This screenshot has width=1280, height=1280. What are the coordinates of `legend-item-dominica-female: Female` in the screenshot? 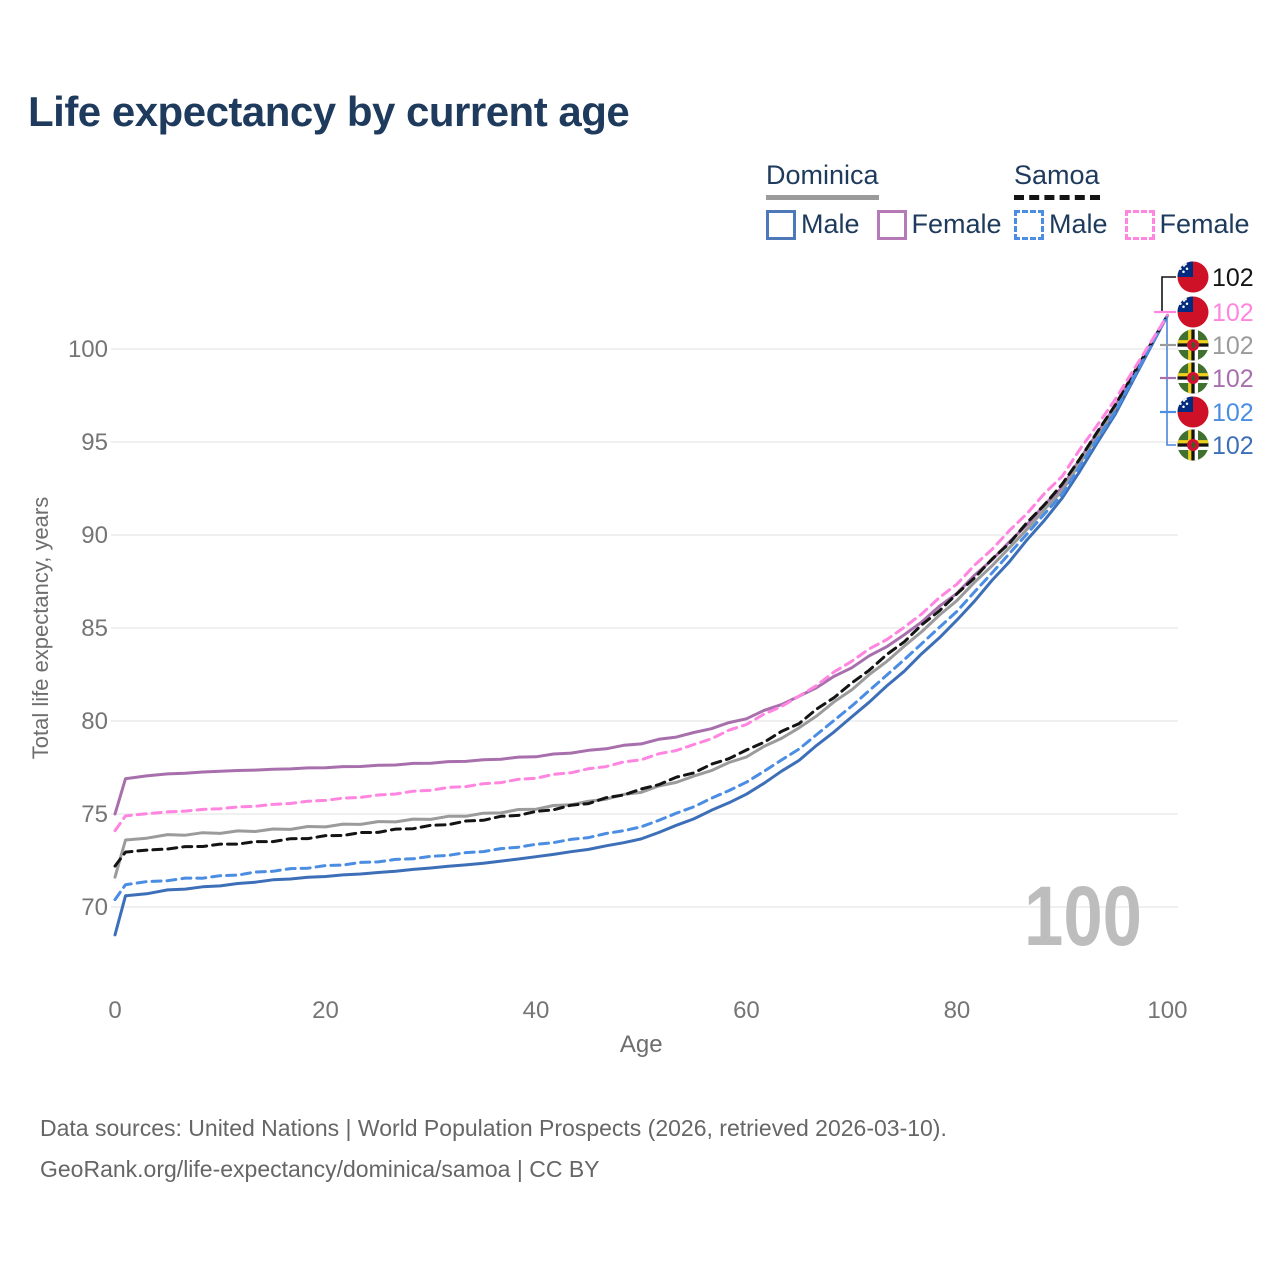 It's located at (939, 224).